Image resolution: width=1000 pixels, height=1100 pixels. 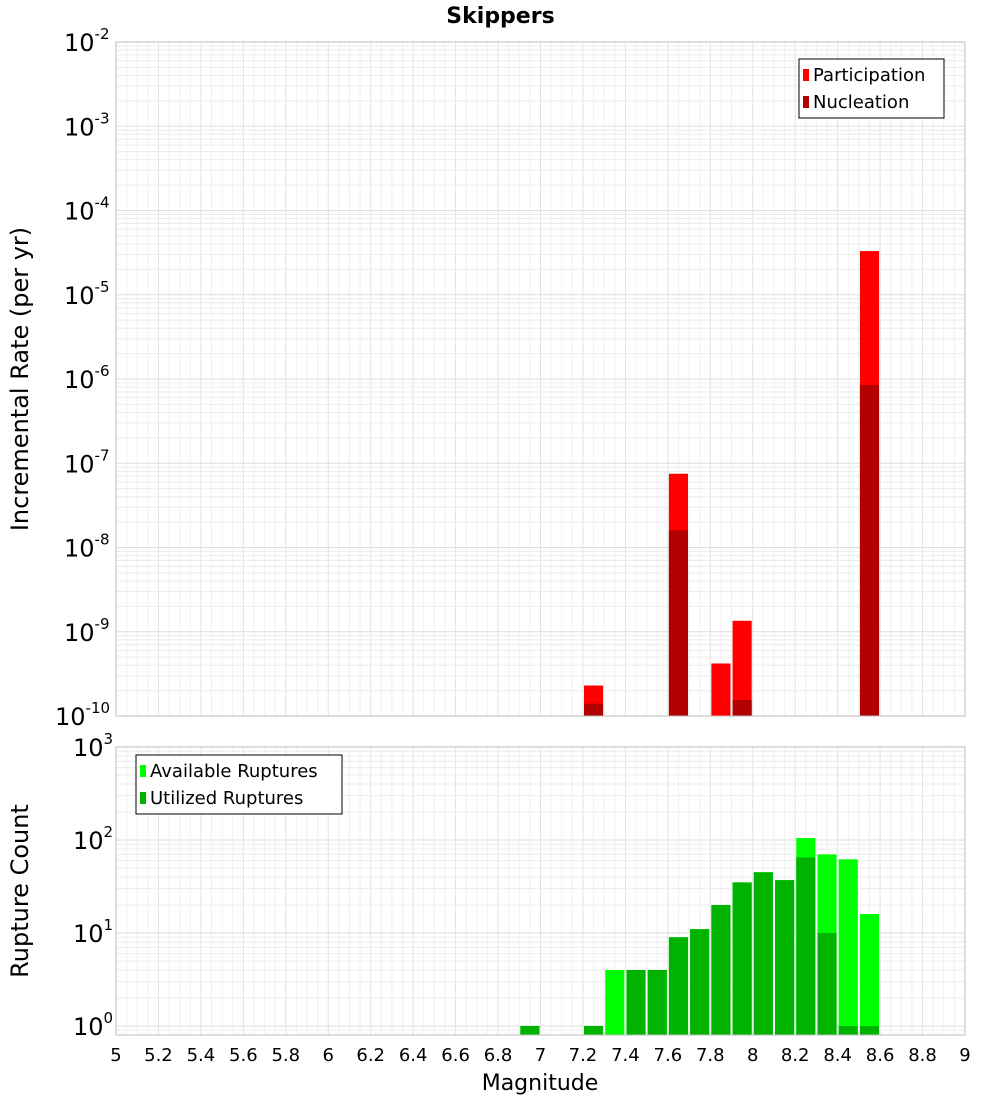 What do you see at coordinates (285, 1055) in the screenshot?
I see `x-tick-label: 5.8` at bounding box center [285, 1055].